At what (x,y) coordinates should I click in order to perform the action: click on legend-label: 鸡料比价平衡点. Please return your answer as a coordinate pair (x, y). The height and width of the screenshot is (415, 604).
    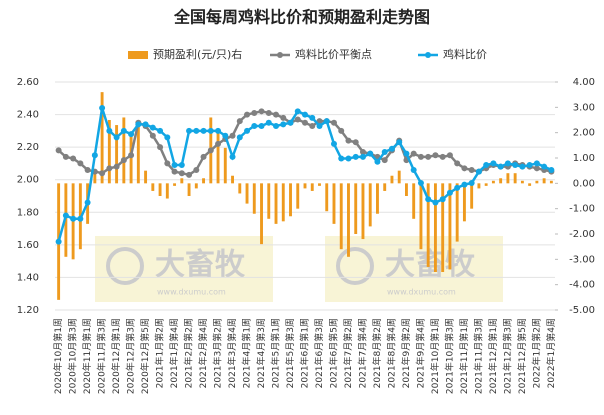
    Looking at the image, I should click on (333, 54).